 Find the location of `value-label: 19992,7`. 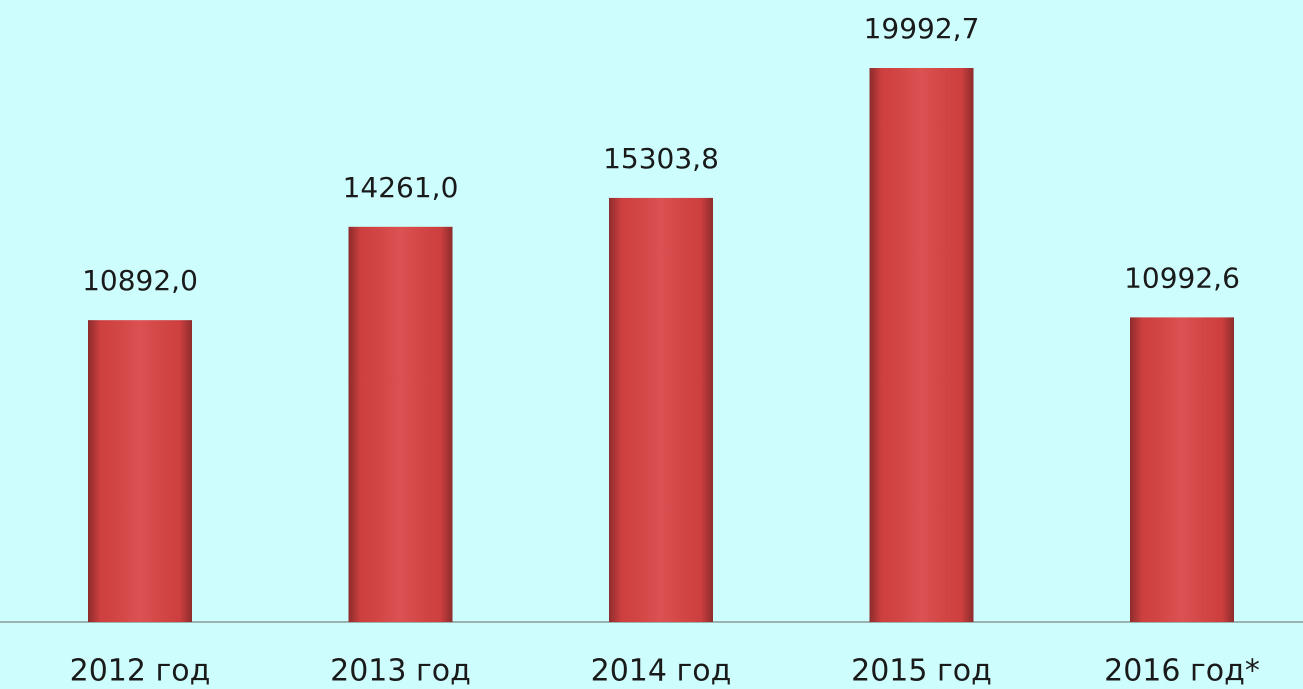

value-label: 19992,7 is located at coordinates (922, 28).